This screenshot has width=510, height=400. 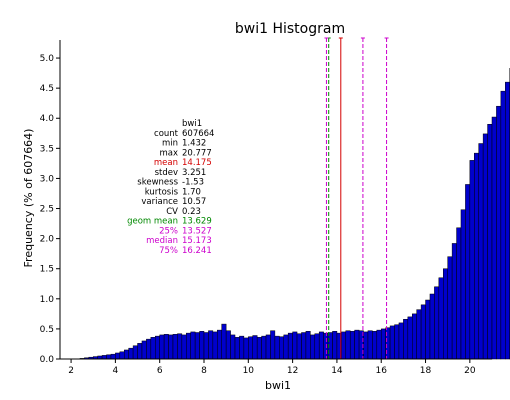 I want to click on stats-value: 14.175, so click(x=197, y=163).